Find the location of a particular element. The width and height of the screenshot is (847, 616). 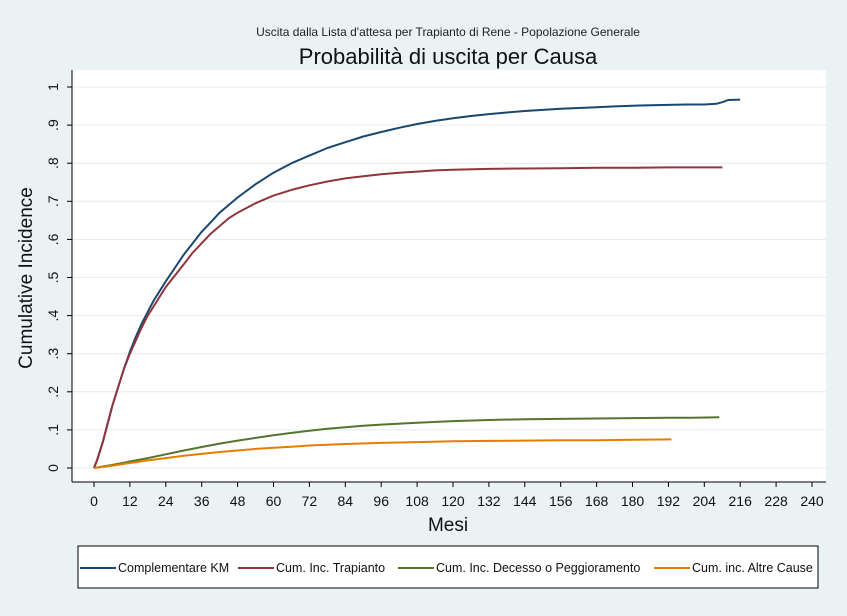

x-tick-label: 72 is located at coordinates (310, 501).